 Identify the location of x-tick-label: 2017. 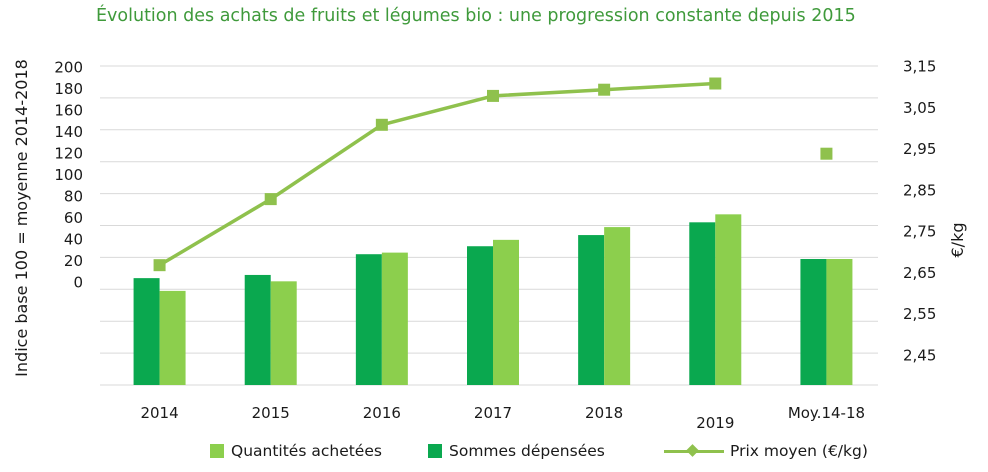
(493, 413).